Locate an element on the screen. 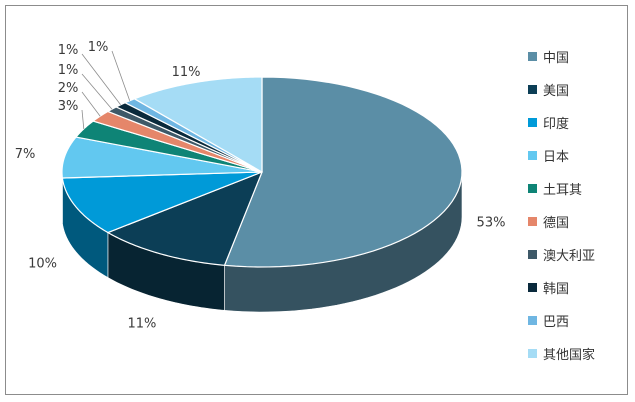  legend-label: 韩国 is located at coordinates (556, 289).